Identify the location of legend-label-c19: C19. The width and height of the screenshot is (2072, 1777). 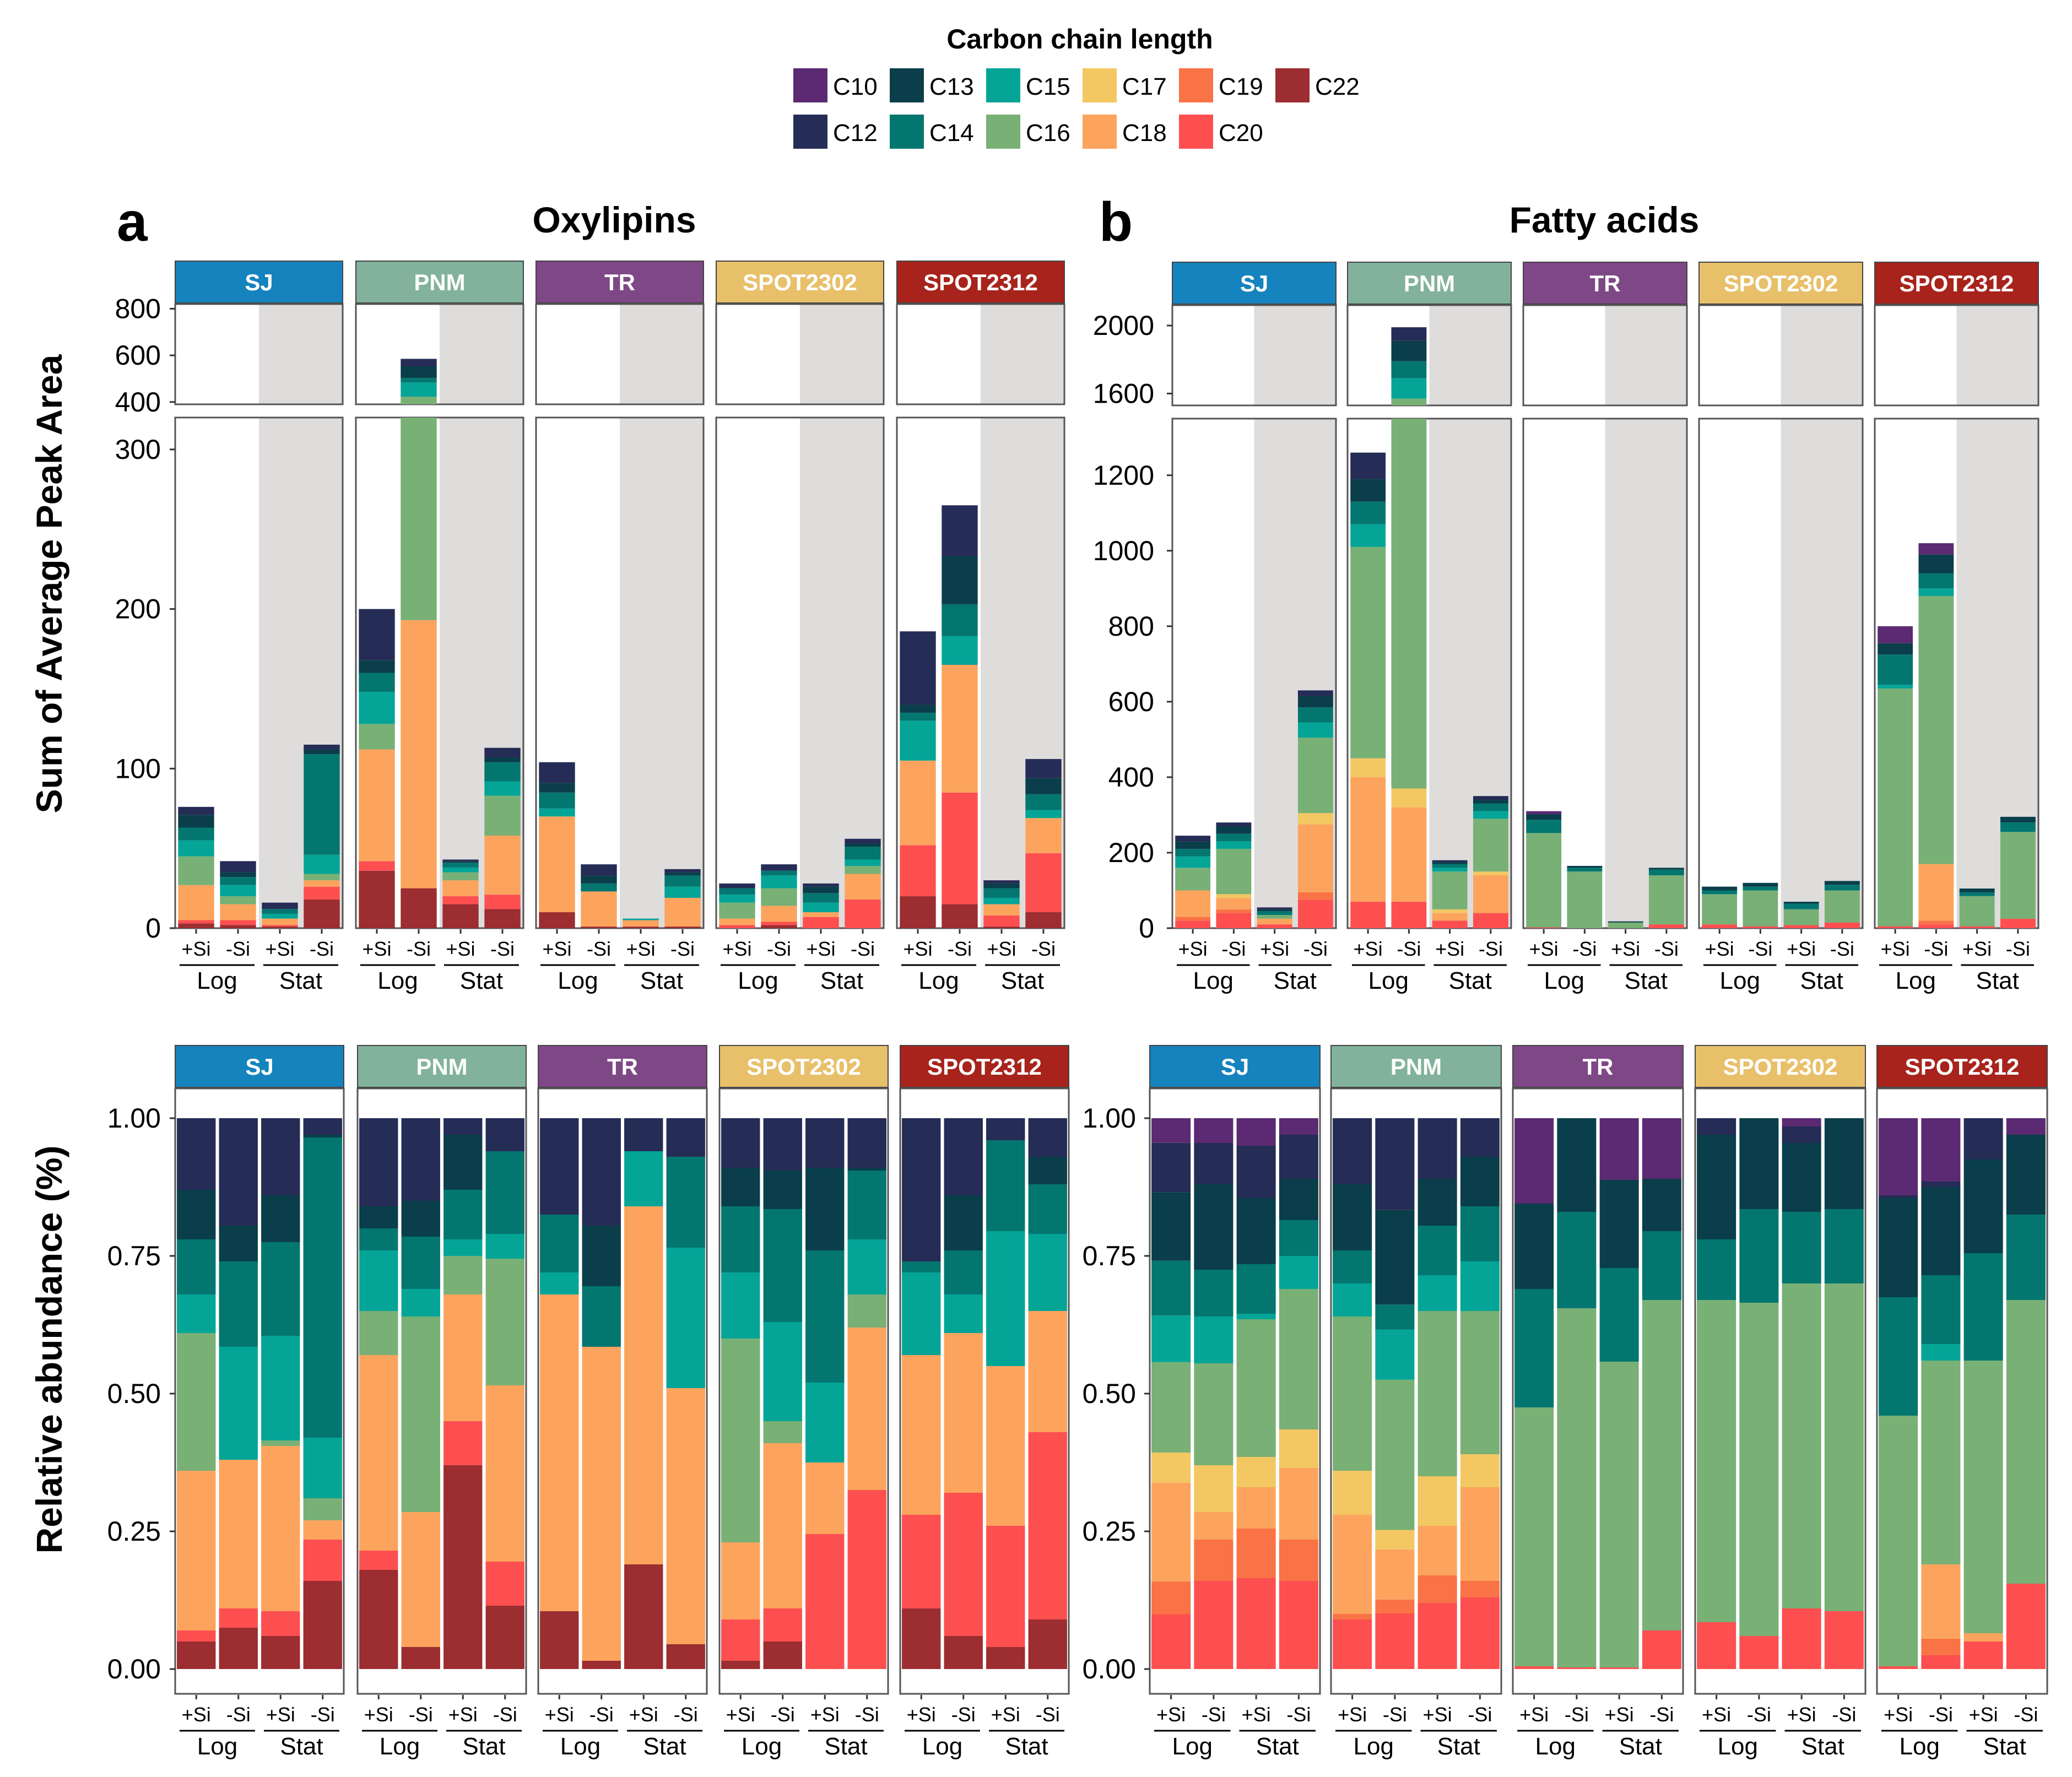
(1241, 86).